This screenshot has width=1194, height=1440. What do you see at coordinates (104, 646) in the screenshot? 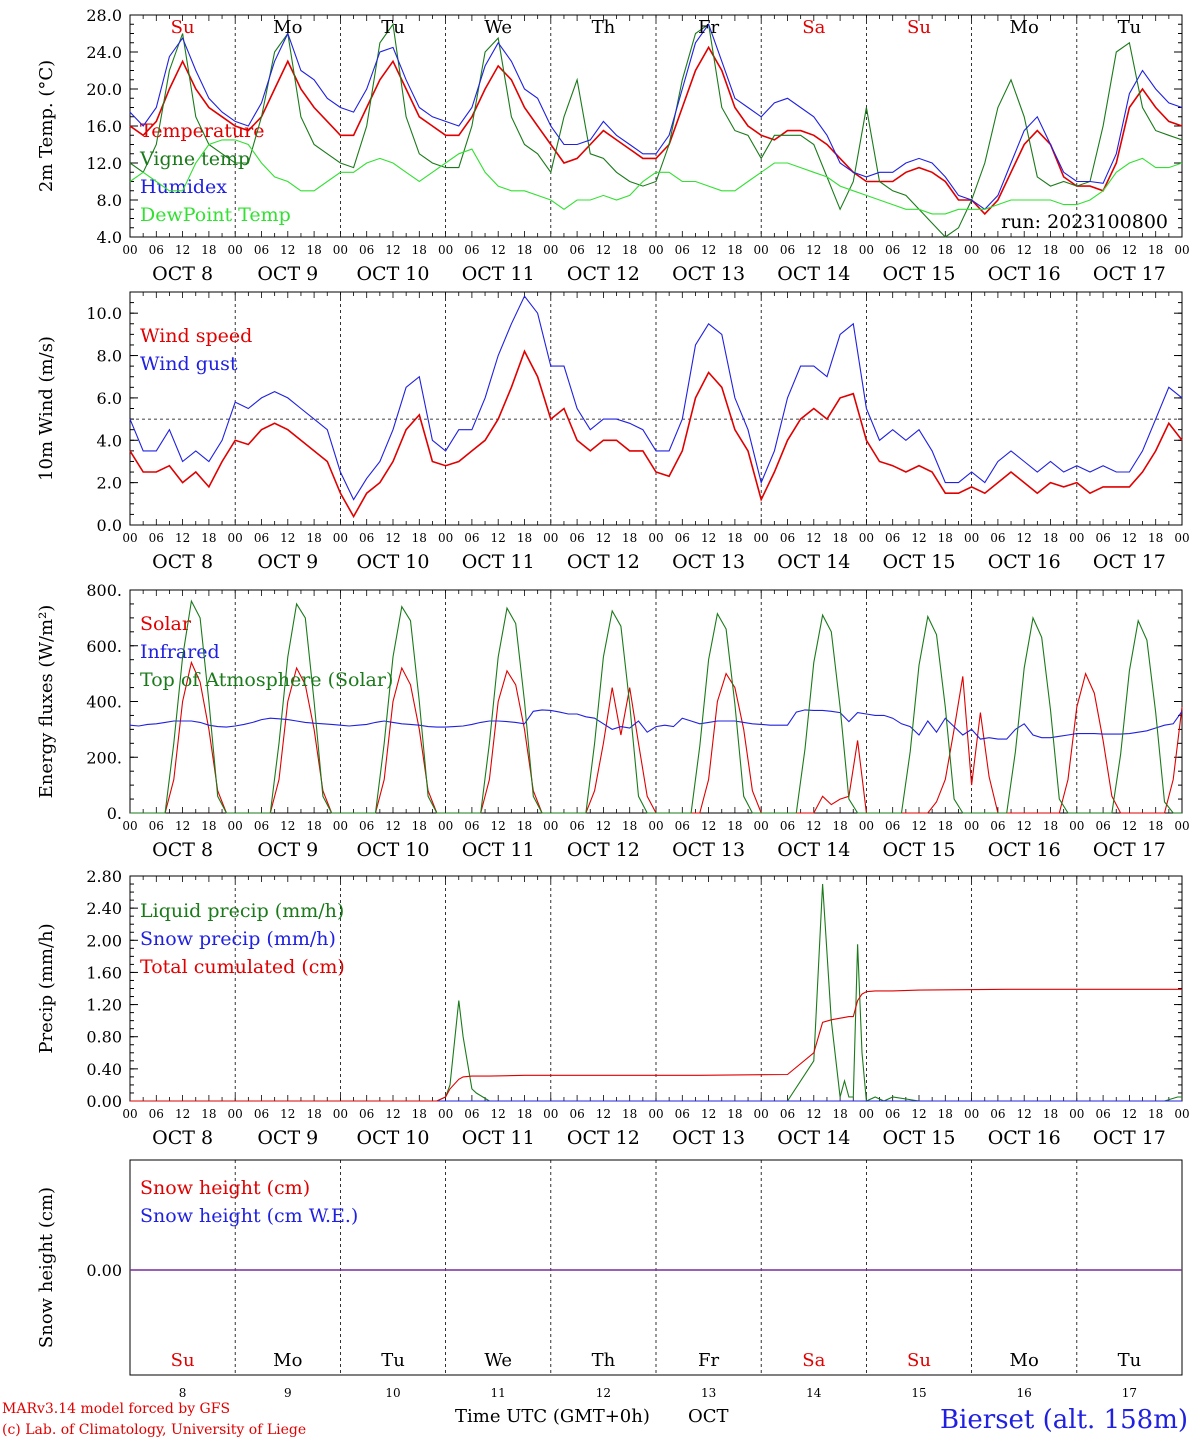
I see `y-tick-label: 600.` at bounding box center [104, 646].